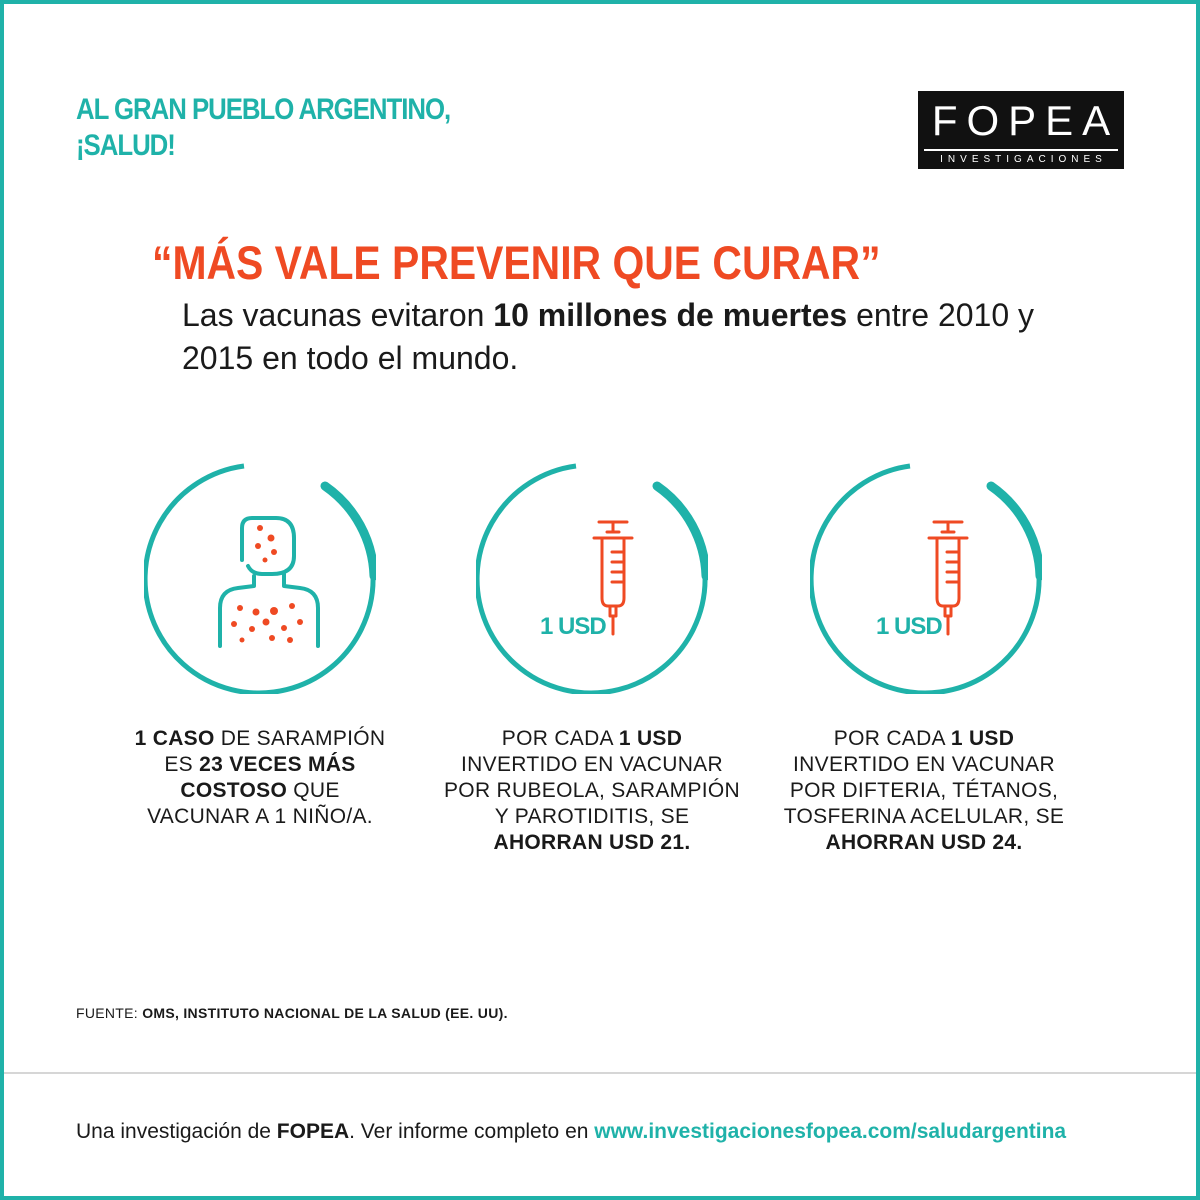 This screenshot has width=1200, height=1200. I want to click on caption-text: Y PAROTIDITIS, SE, so click(592, 816).